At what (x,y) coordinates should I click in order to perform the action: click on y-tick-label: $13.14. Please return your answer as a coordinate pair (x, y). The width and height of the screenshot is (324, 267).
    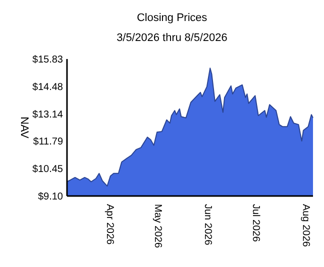
    Looking at the image, I should click on (48, 114).